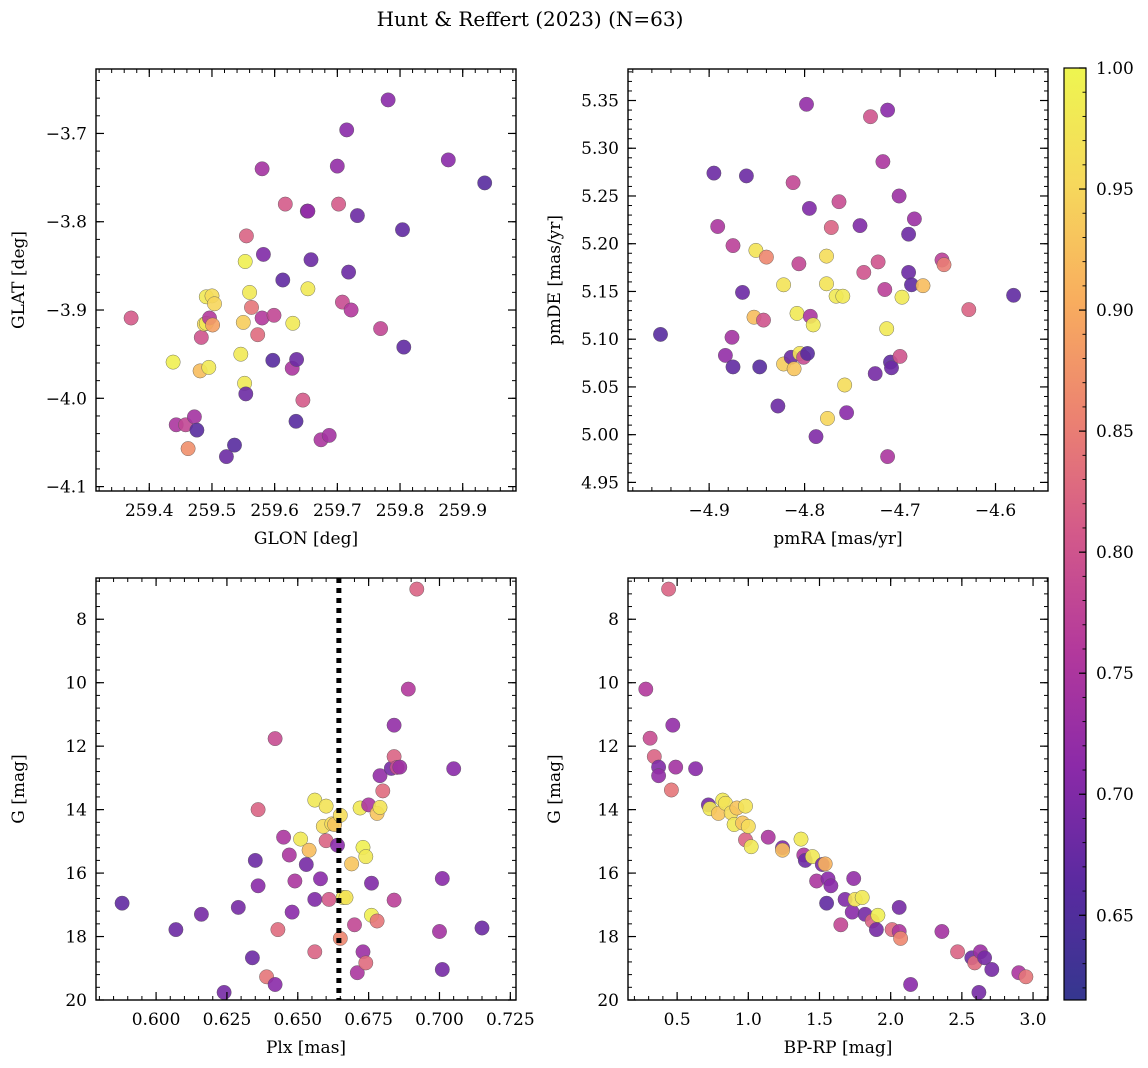 This screenshot has width=1148, height=1068. What do you see at coordinates (66, 134) in the screenshot?
I see `y-tick-label: −3.7` at bounding box center [66, 134].